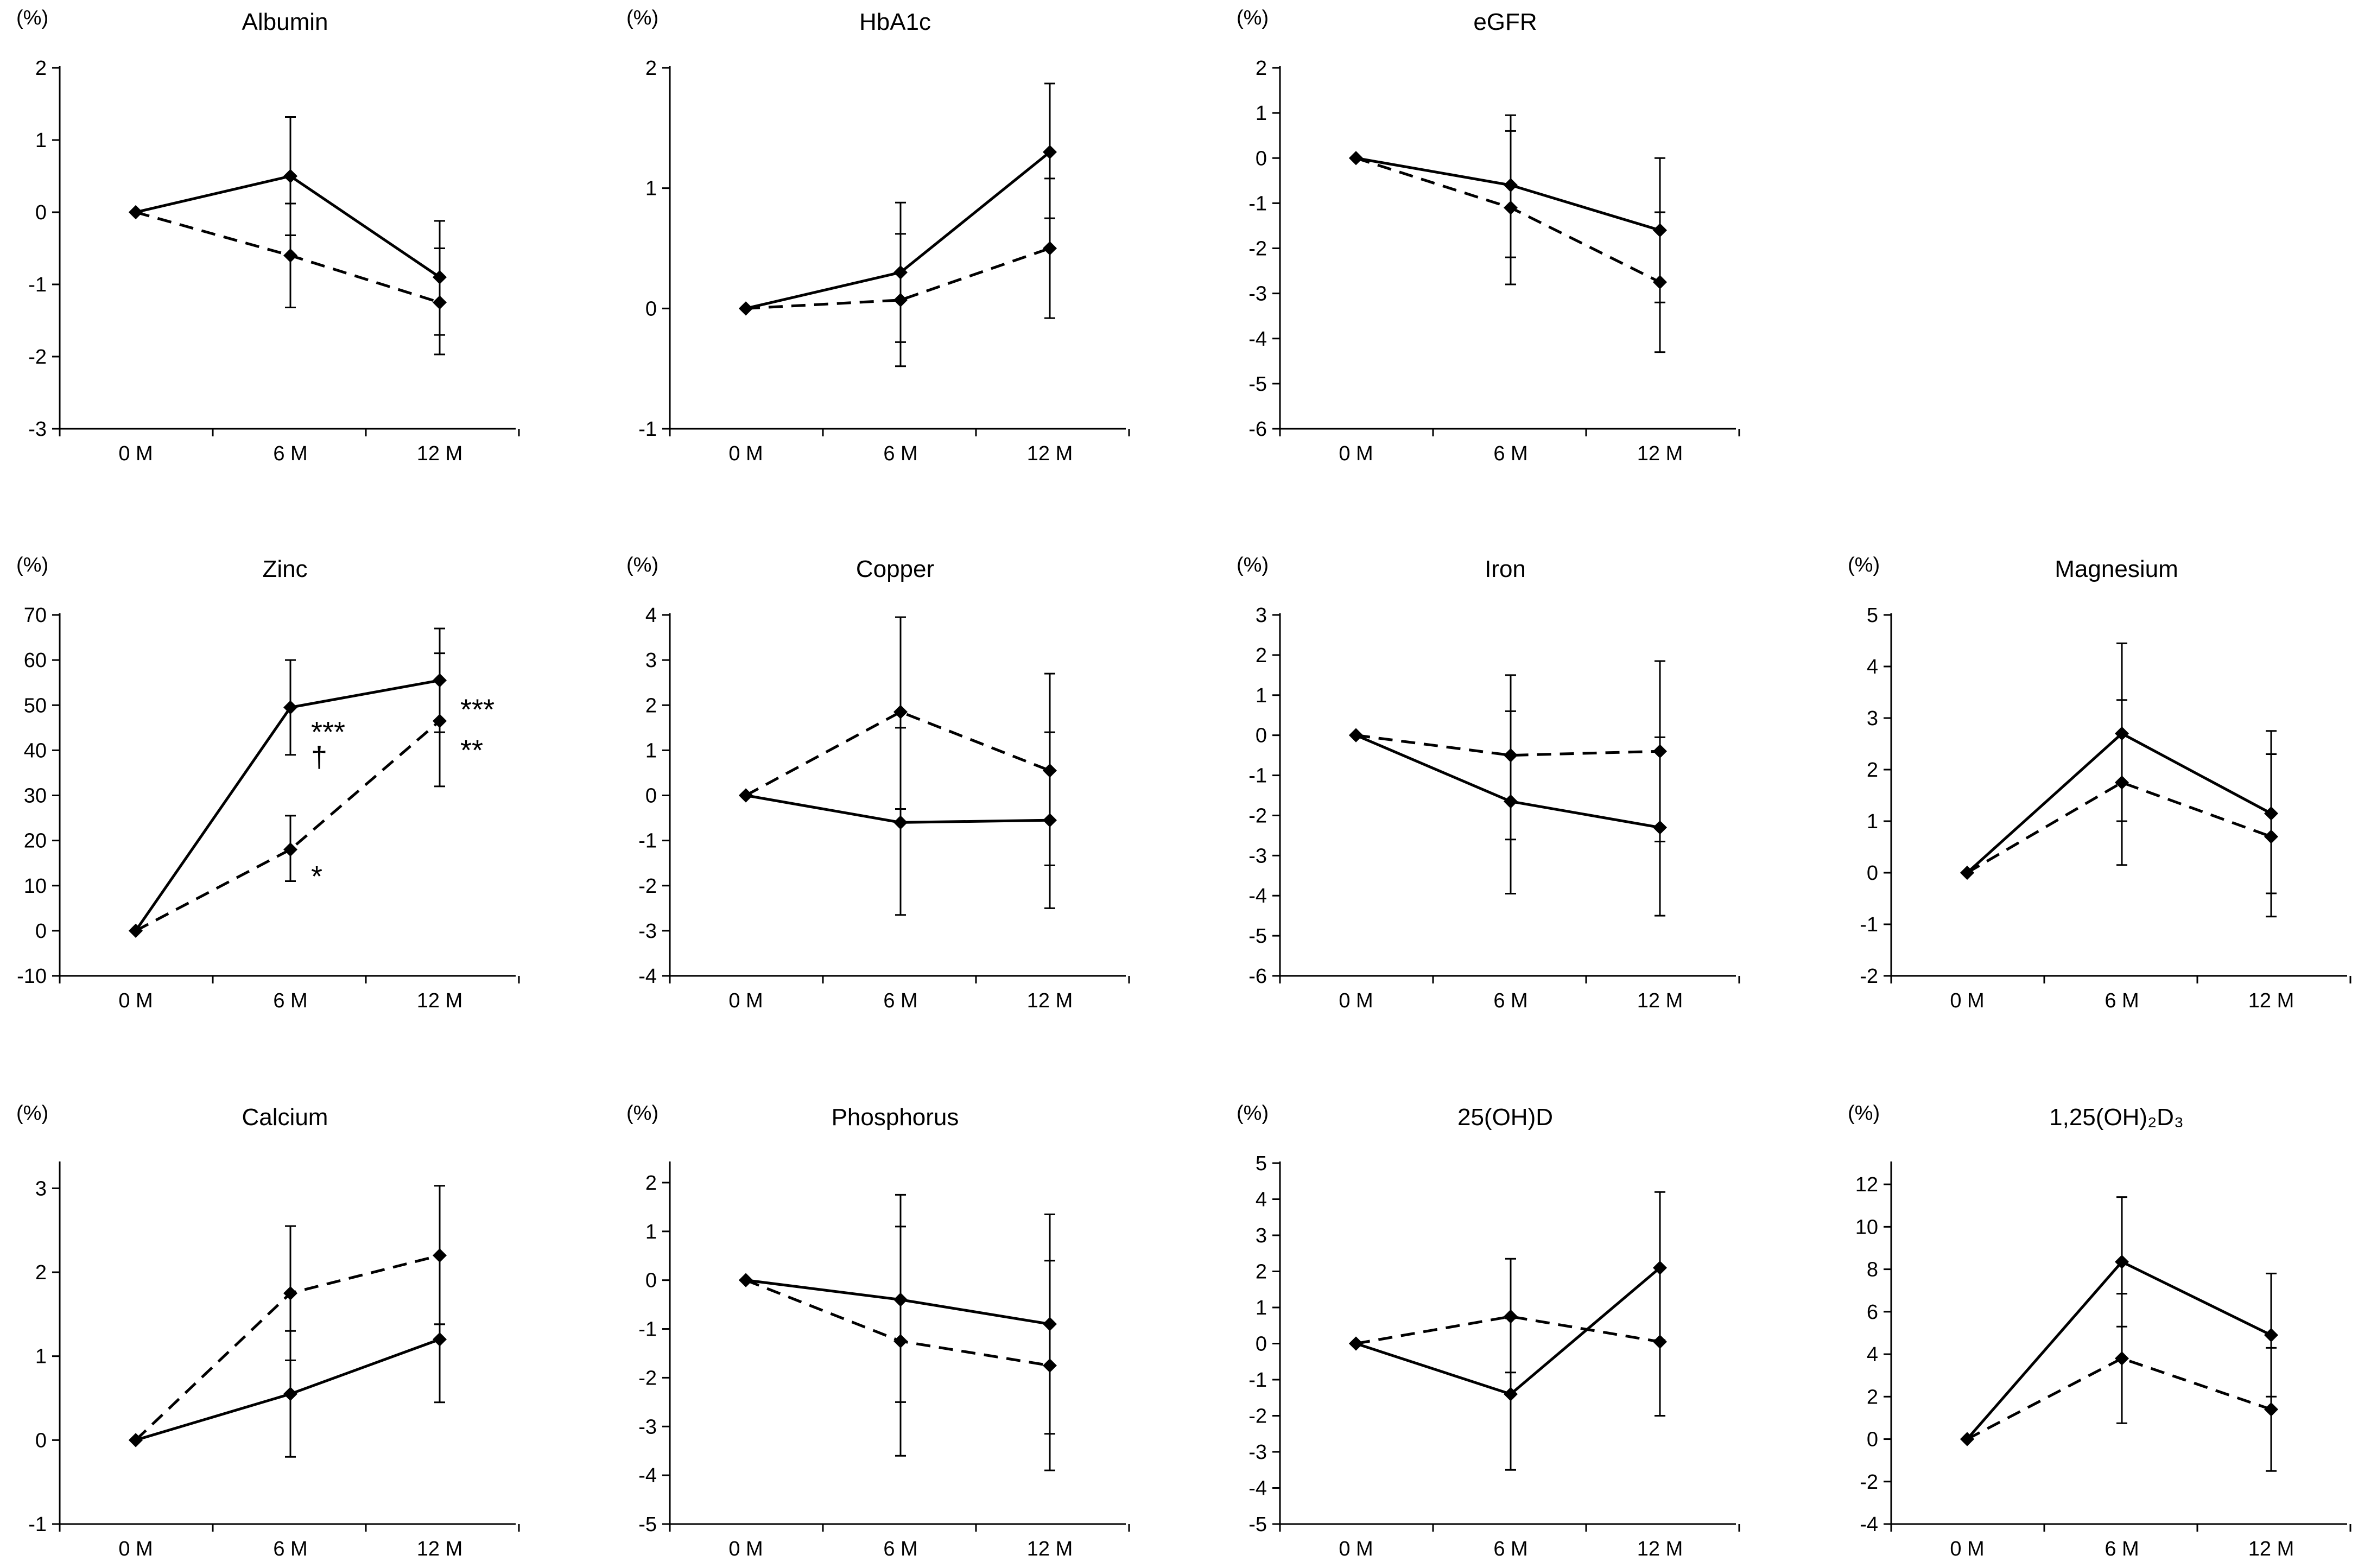 This screenshot has height=1568, width=2358. What do you see at coordinates (1872, 1312) in the screenshot?
I see `y-tick-label: 6` at bounding box center [1872, 1312].